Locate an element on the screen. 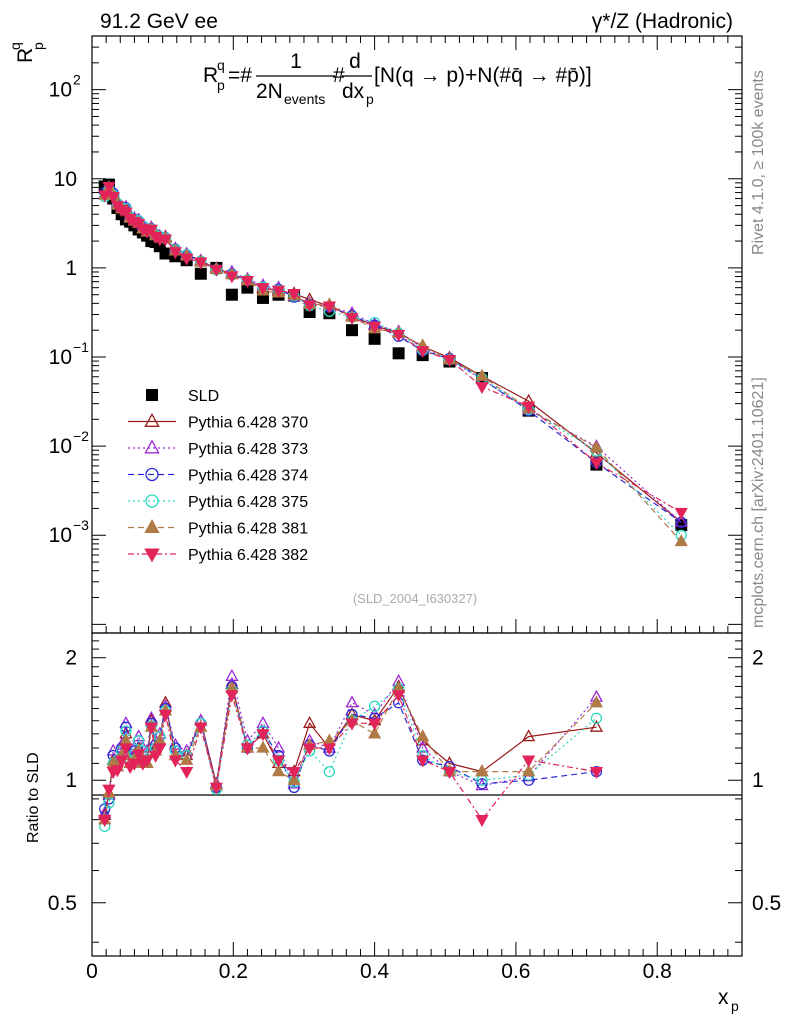  formula-num: 1 is located at coordinates (296, 61).